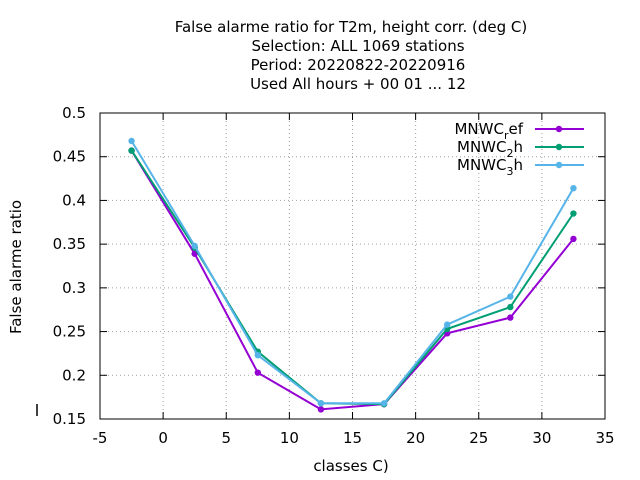 Image resolution: width=640 pixels, height=480 pixels. I want to click on legend-label: MNWC3h, so click(490, 167).